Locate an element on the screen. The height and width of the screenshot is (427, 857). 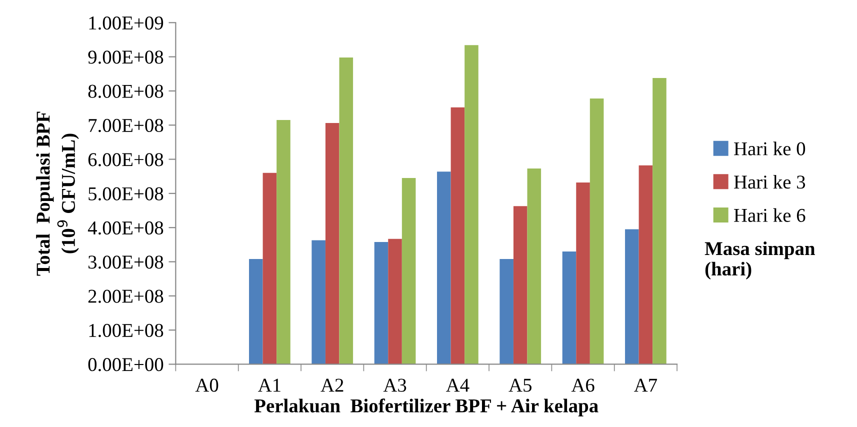
x-tick-label: A0 is located at coordinates (206, 385).